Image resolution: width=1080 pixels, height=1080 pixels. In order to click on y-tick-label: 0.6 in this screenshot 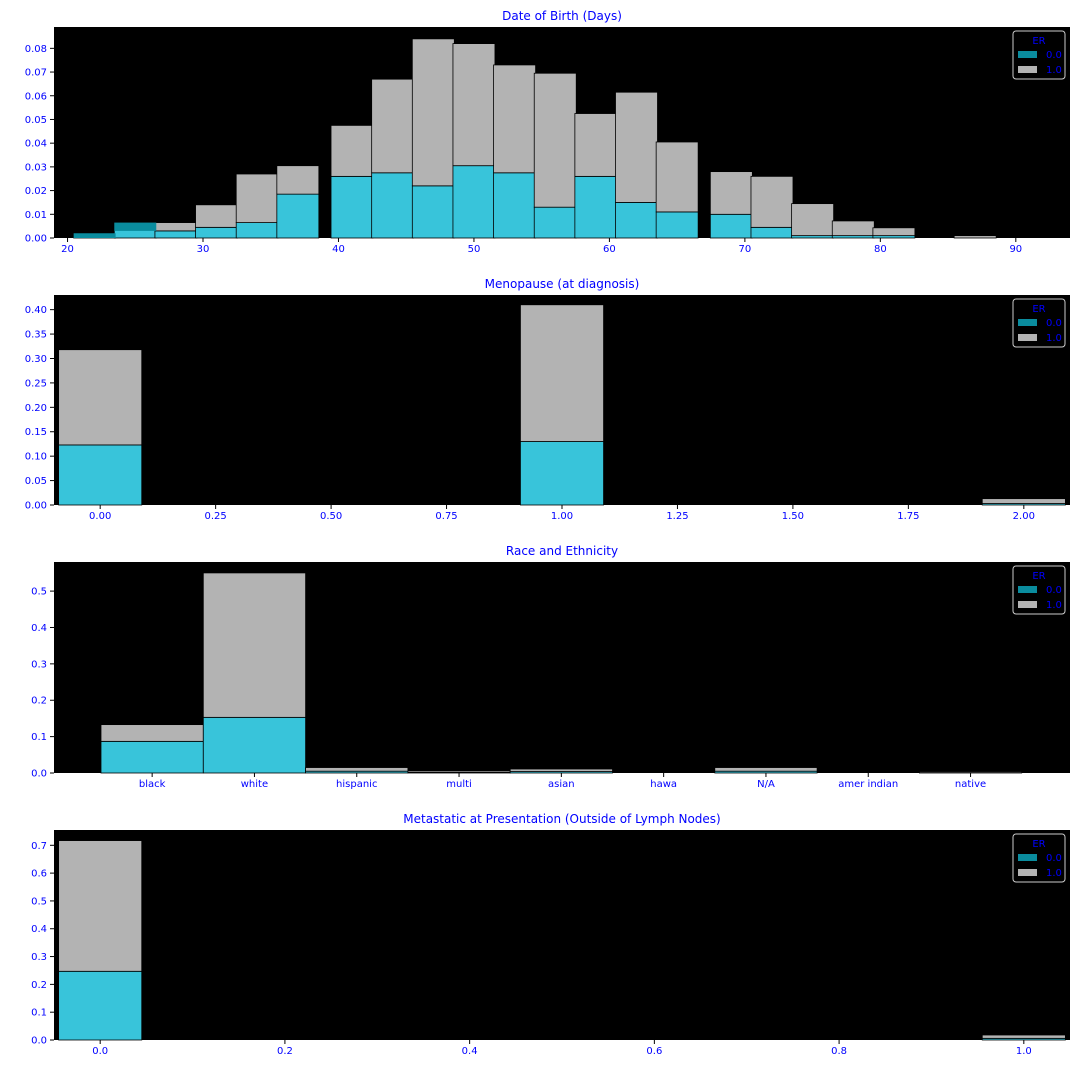, I will do `click(39, 874)`.